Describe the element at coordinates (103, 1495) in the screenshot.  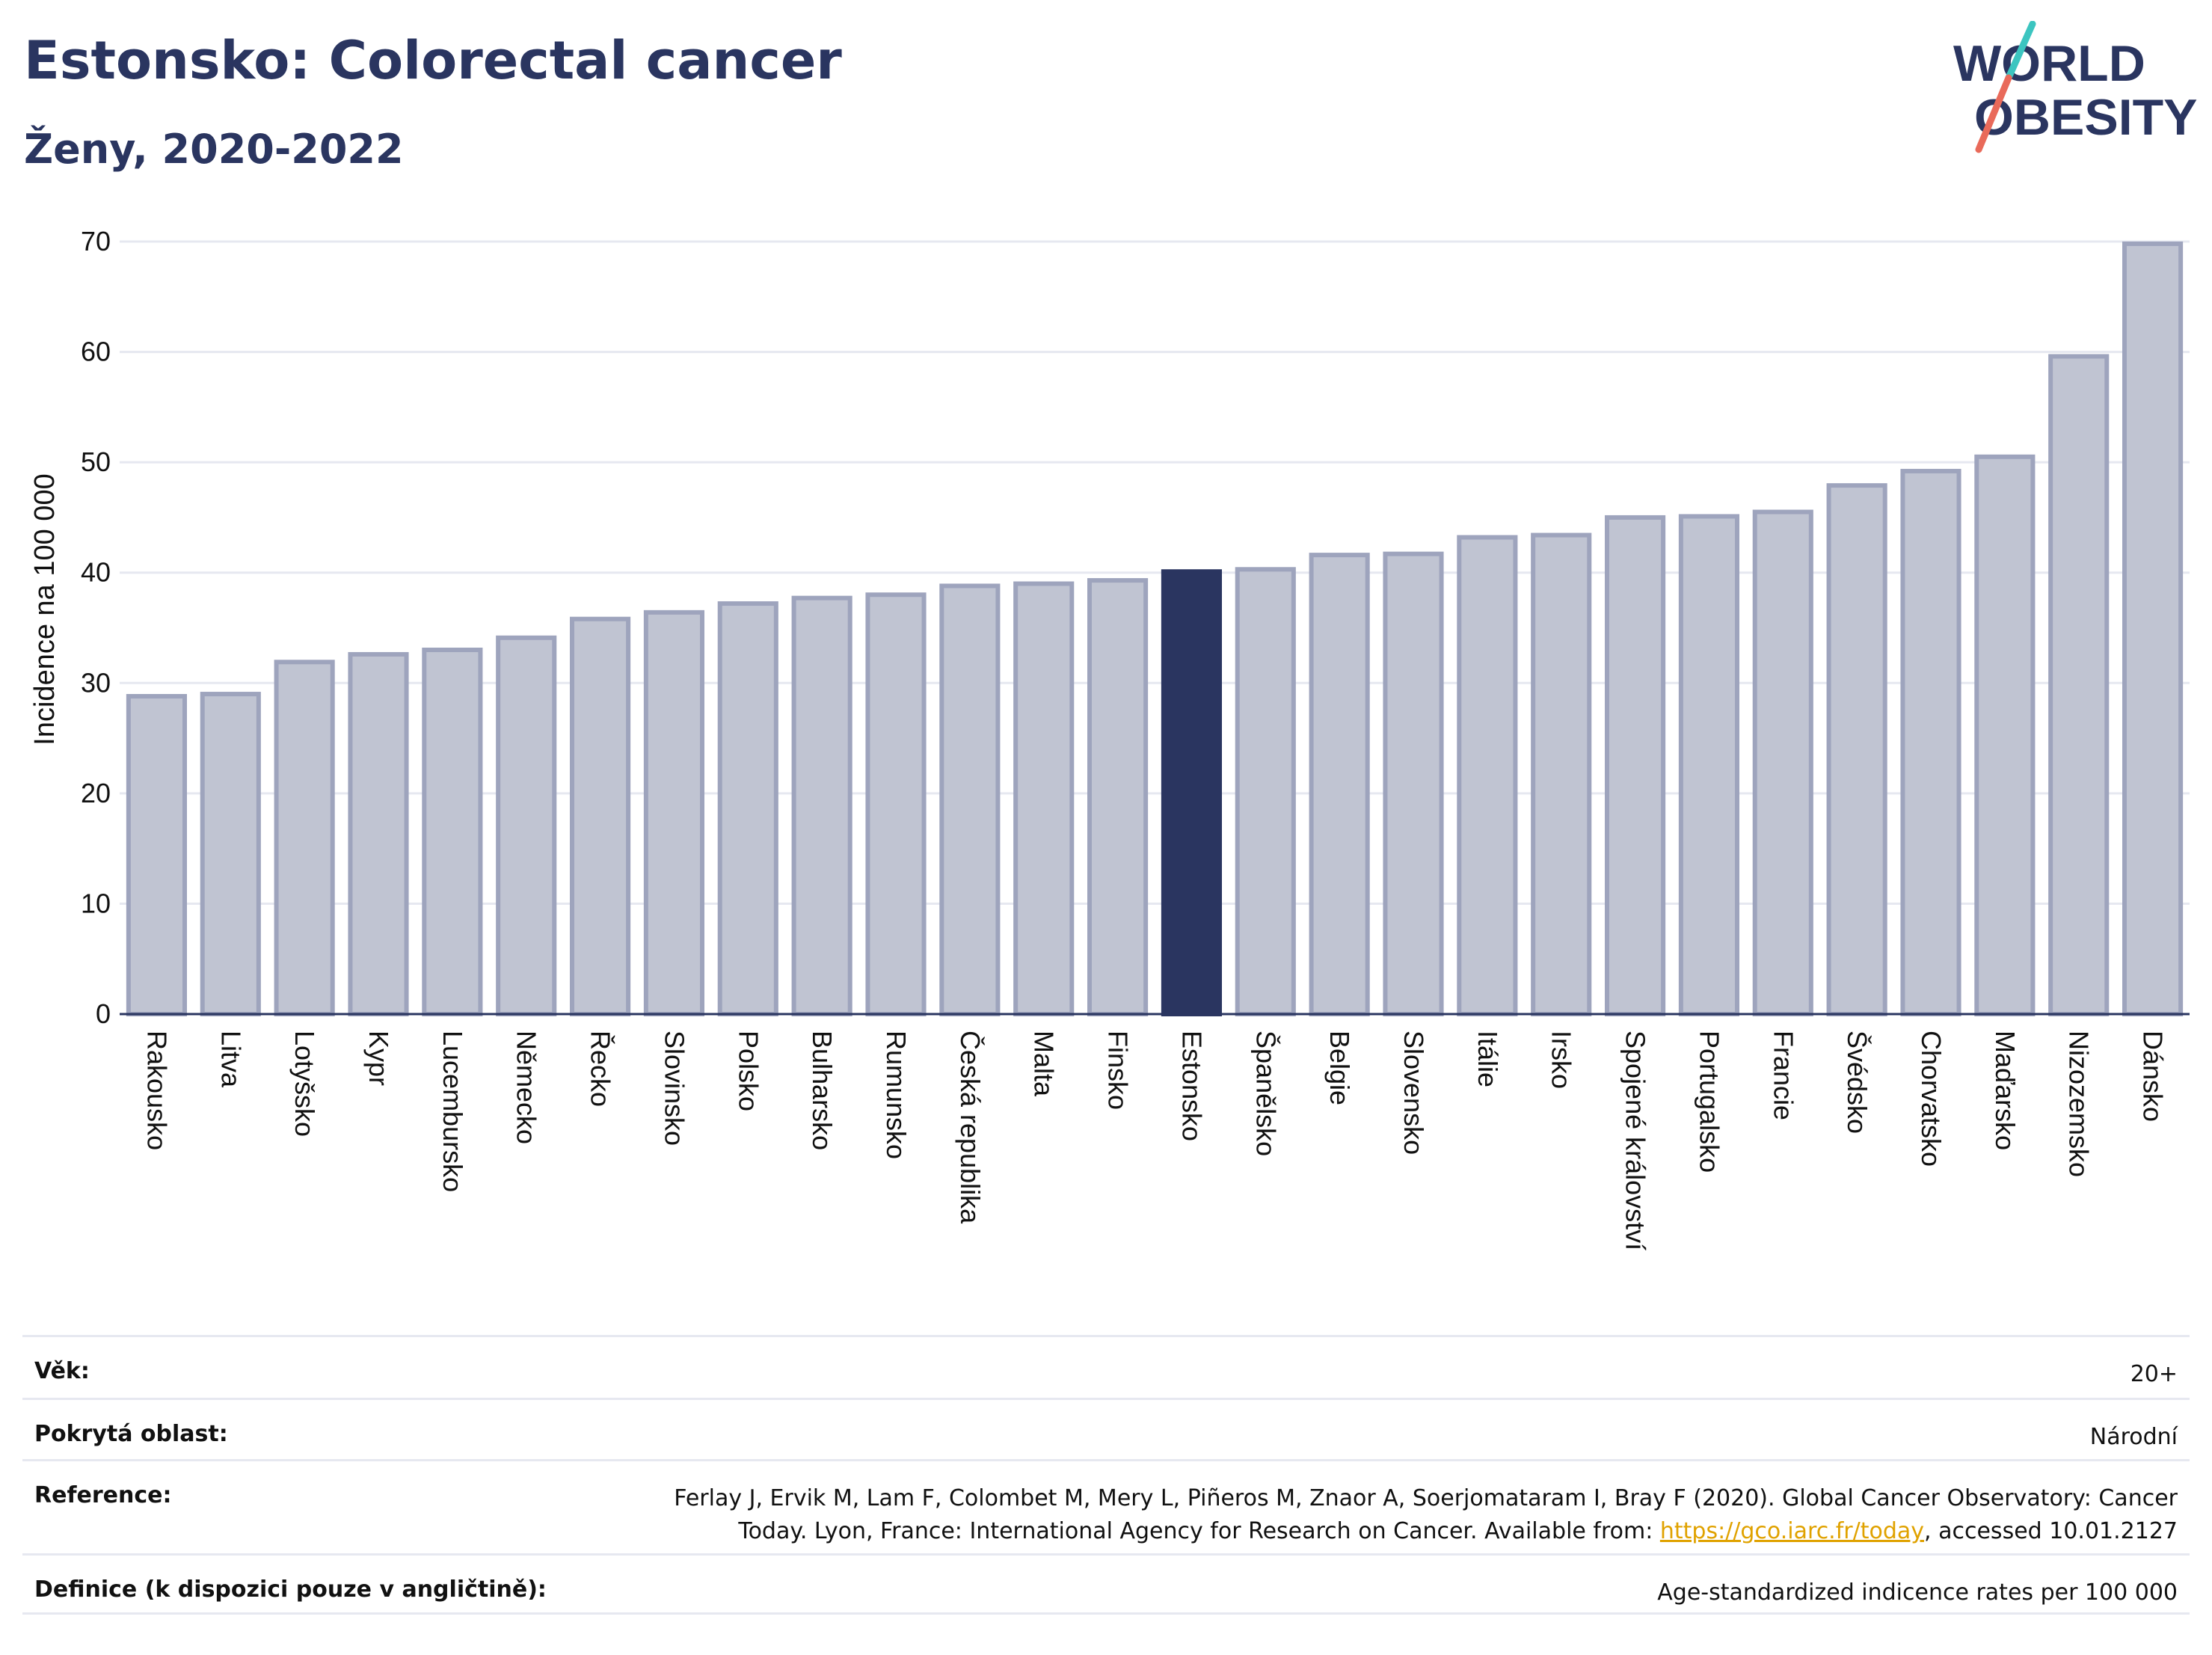
I see `meta-label-reference: Reference:` at that location.